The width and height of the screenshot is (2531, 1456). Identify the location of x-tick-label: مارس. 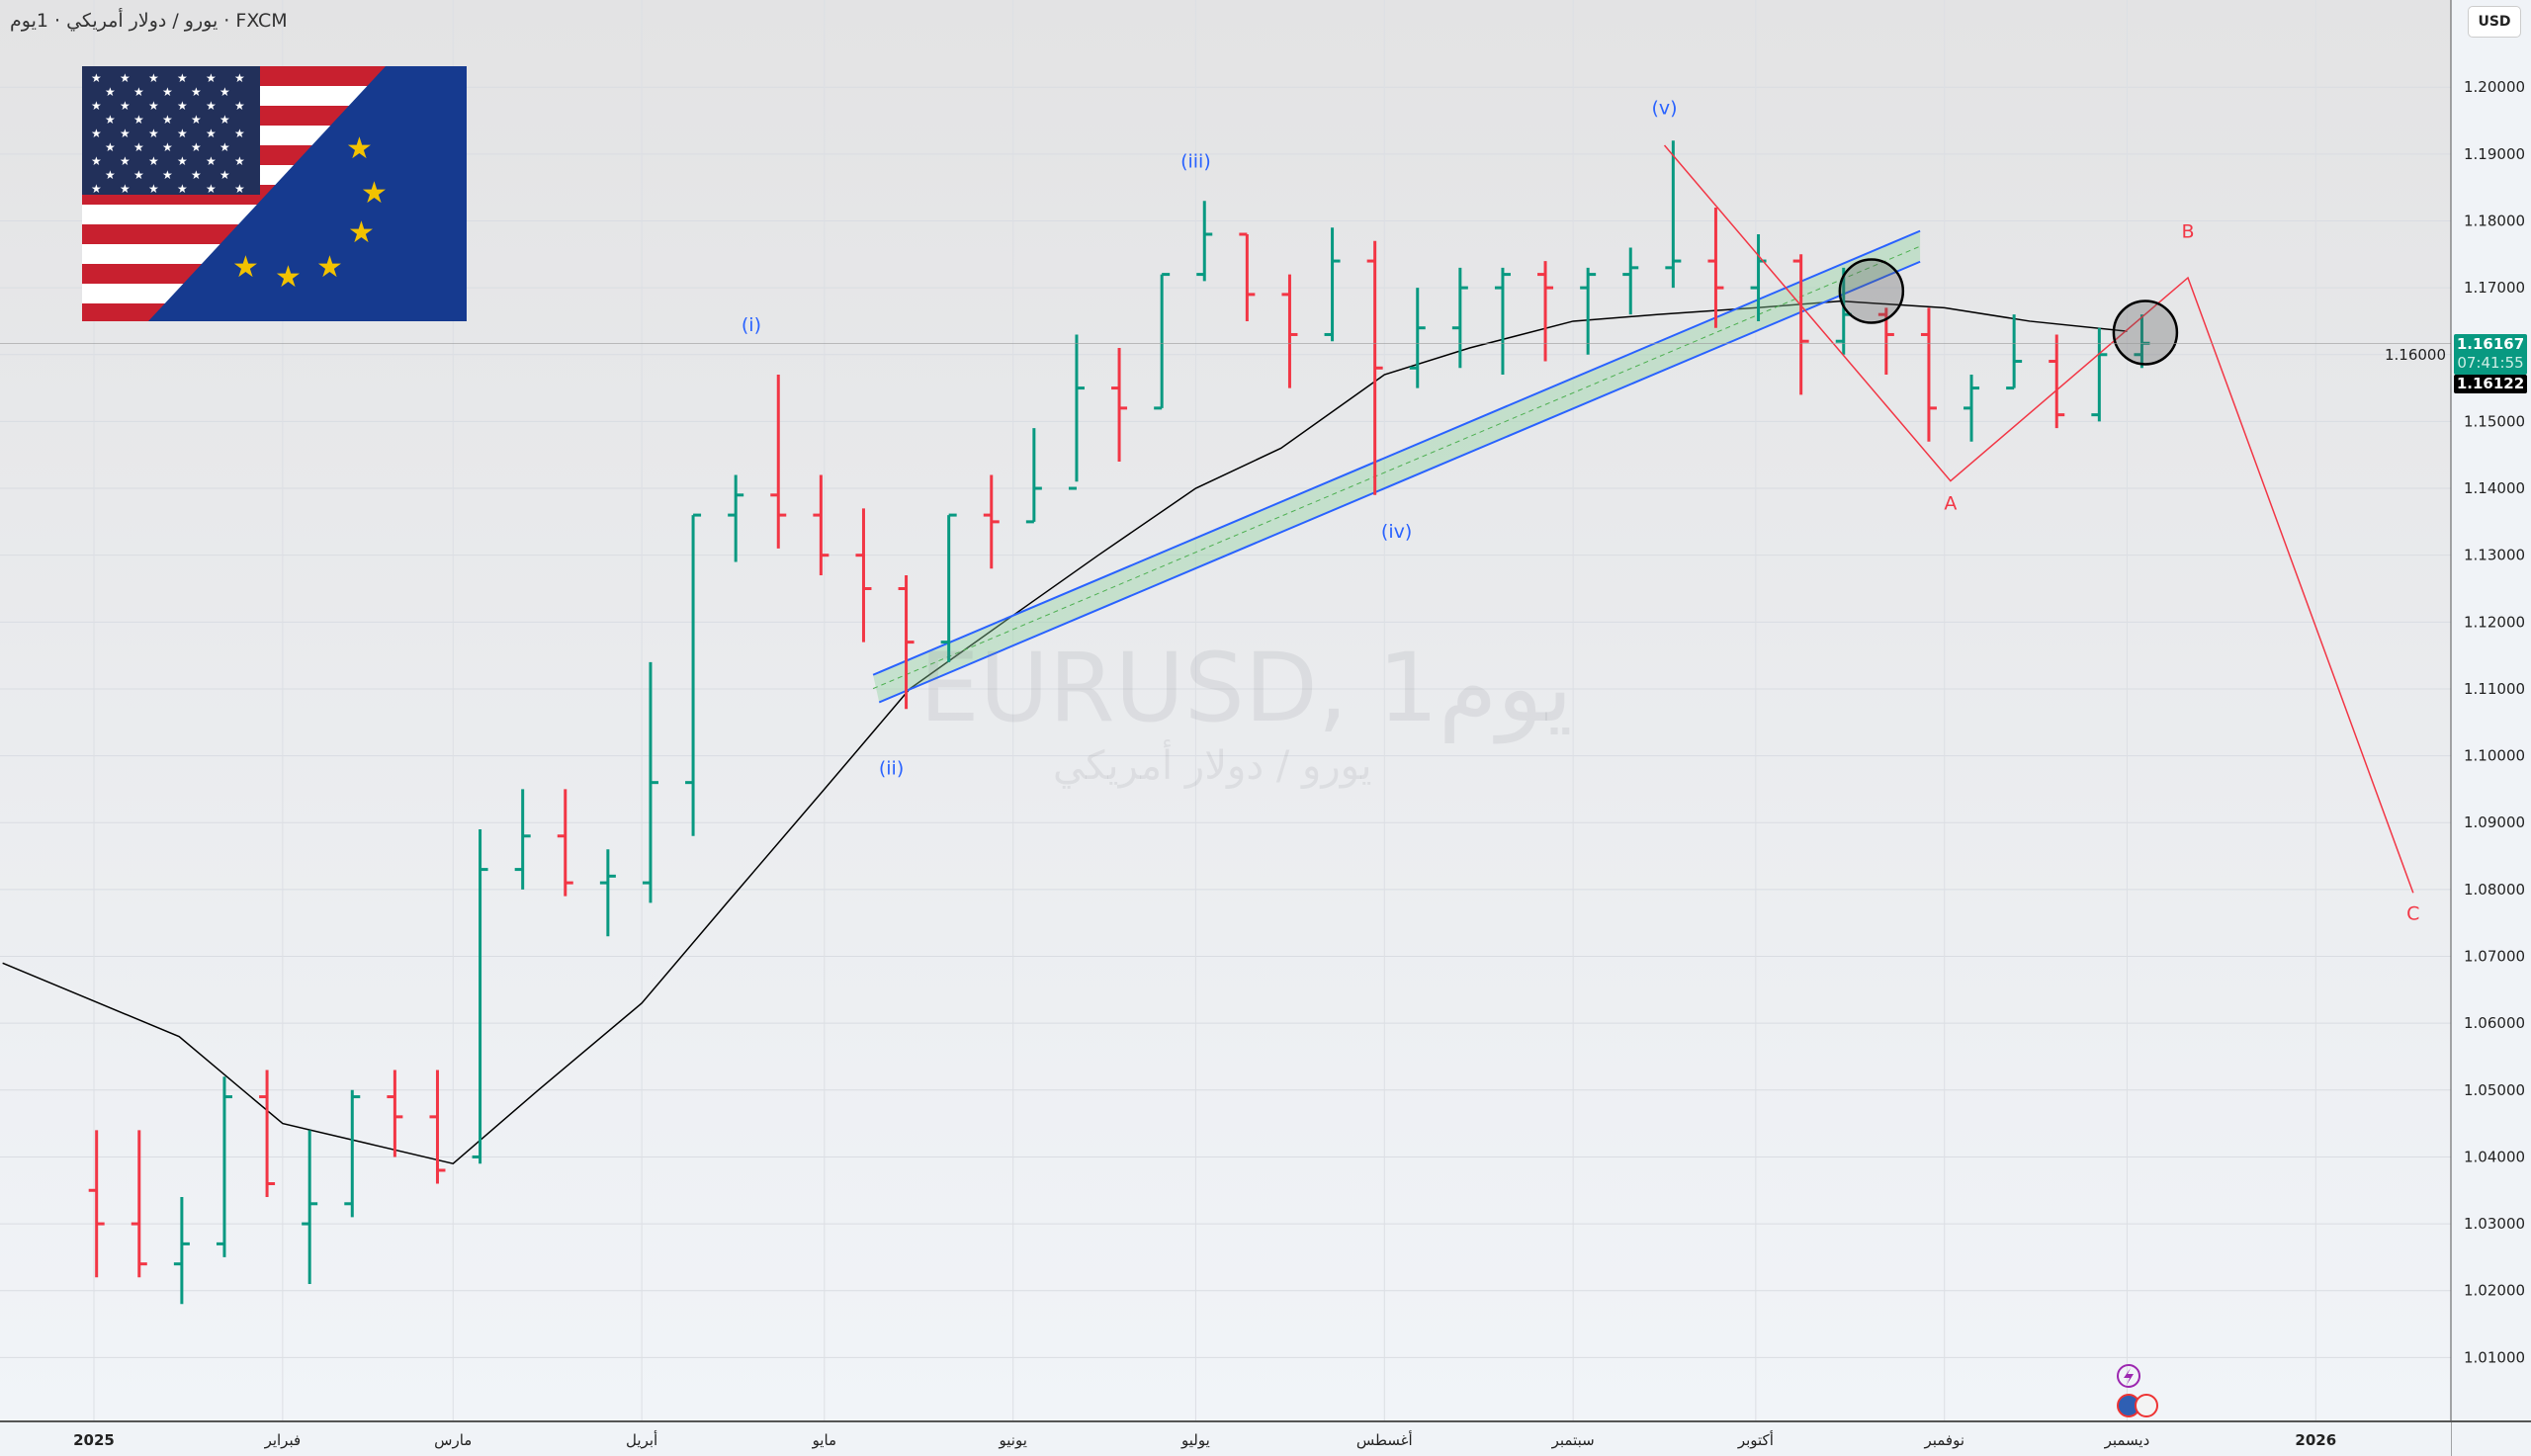
(453, 1440).